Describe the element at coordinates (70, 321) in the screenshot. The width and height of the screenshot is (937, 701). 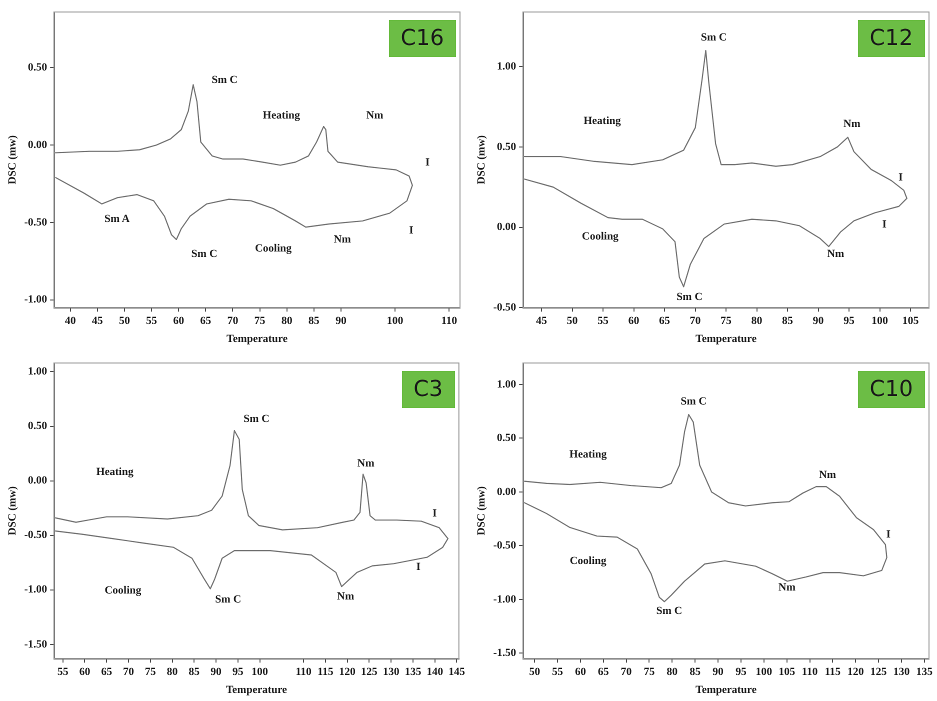
I see `x-tick-label: 40` at that location.